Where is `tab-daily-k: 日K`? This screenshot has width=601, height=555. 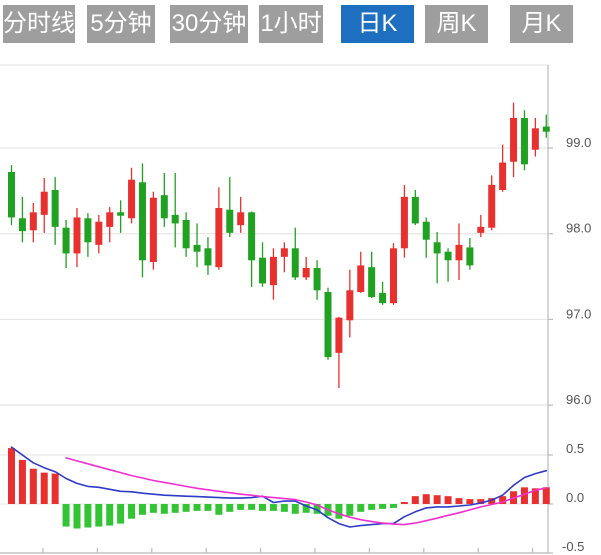 tab-daily-k: 日K is located at coordinates (377, 24).